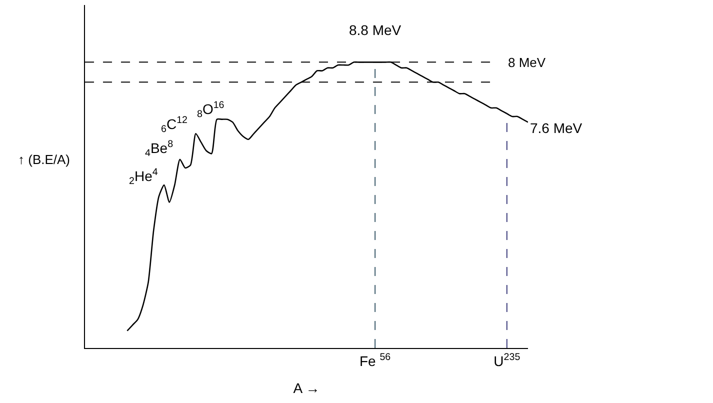  What do you see at coordinates (375, 30) in the screenshot?
I see `annotation: 8.8 MeV` at bounding box center [375, 30].